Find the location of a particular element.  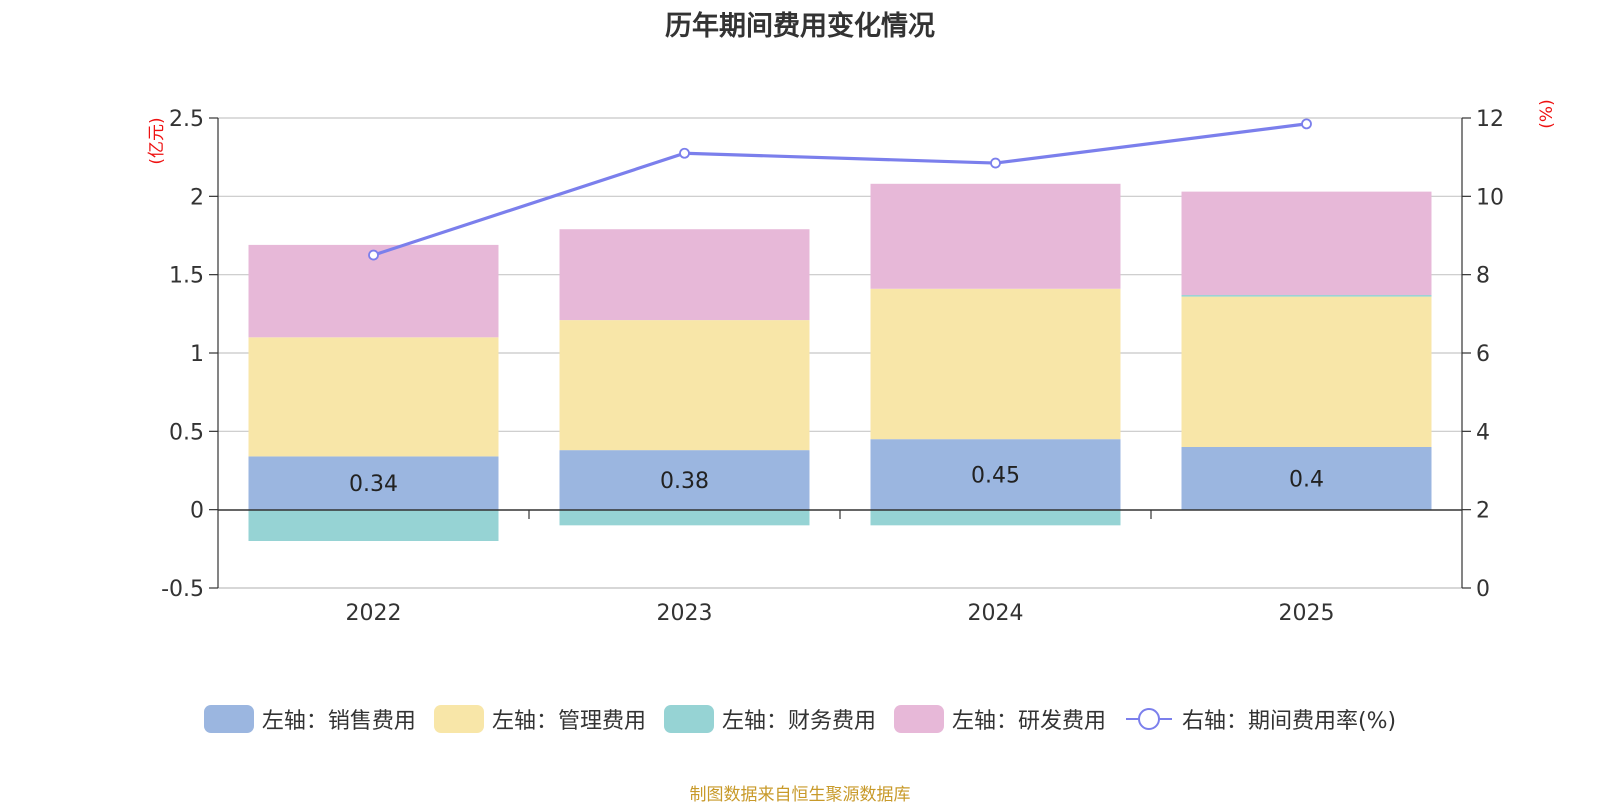

rate-point-2023 is located at coordinates (684, 153).